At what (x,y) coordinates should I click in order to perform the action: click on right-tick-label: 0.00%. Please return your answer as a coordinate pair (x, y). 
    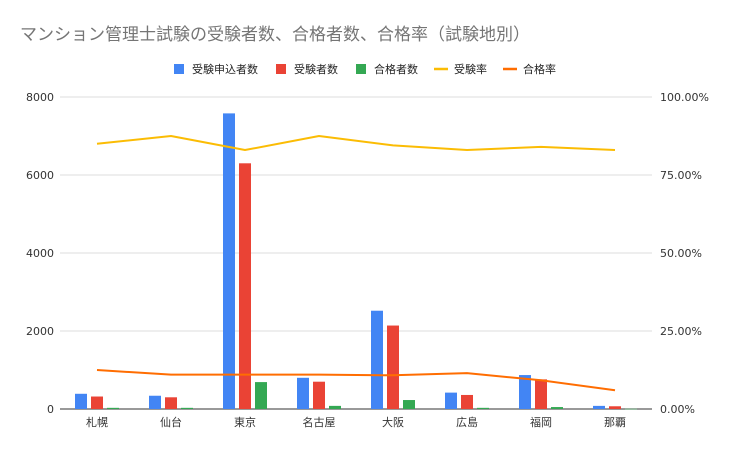
    Looking at the image, I should click on (677, 409).